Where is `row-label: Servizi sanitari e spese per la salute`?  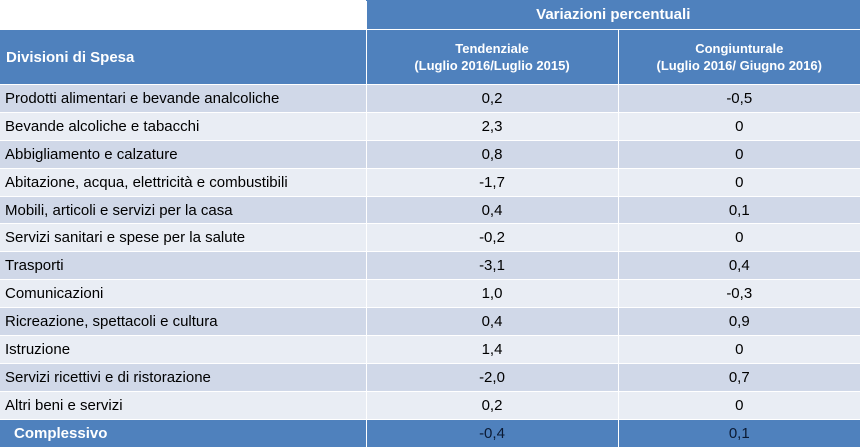
row-label: Servizi sanitari e spese per la salute is located at coordinates (183, 238).